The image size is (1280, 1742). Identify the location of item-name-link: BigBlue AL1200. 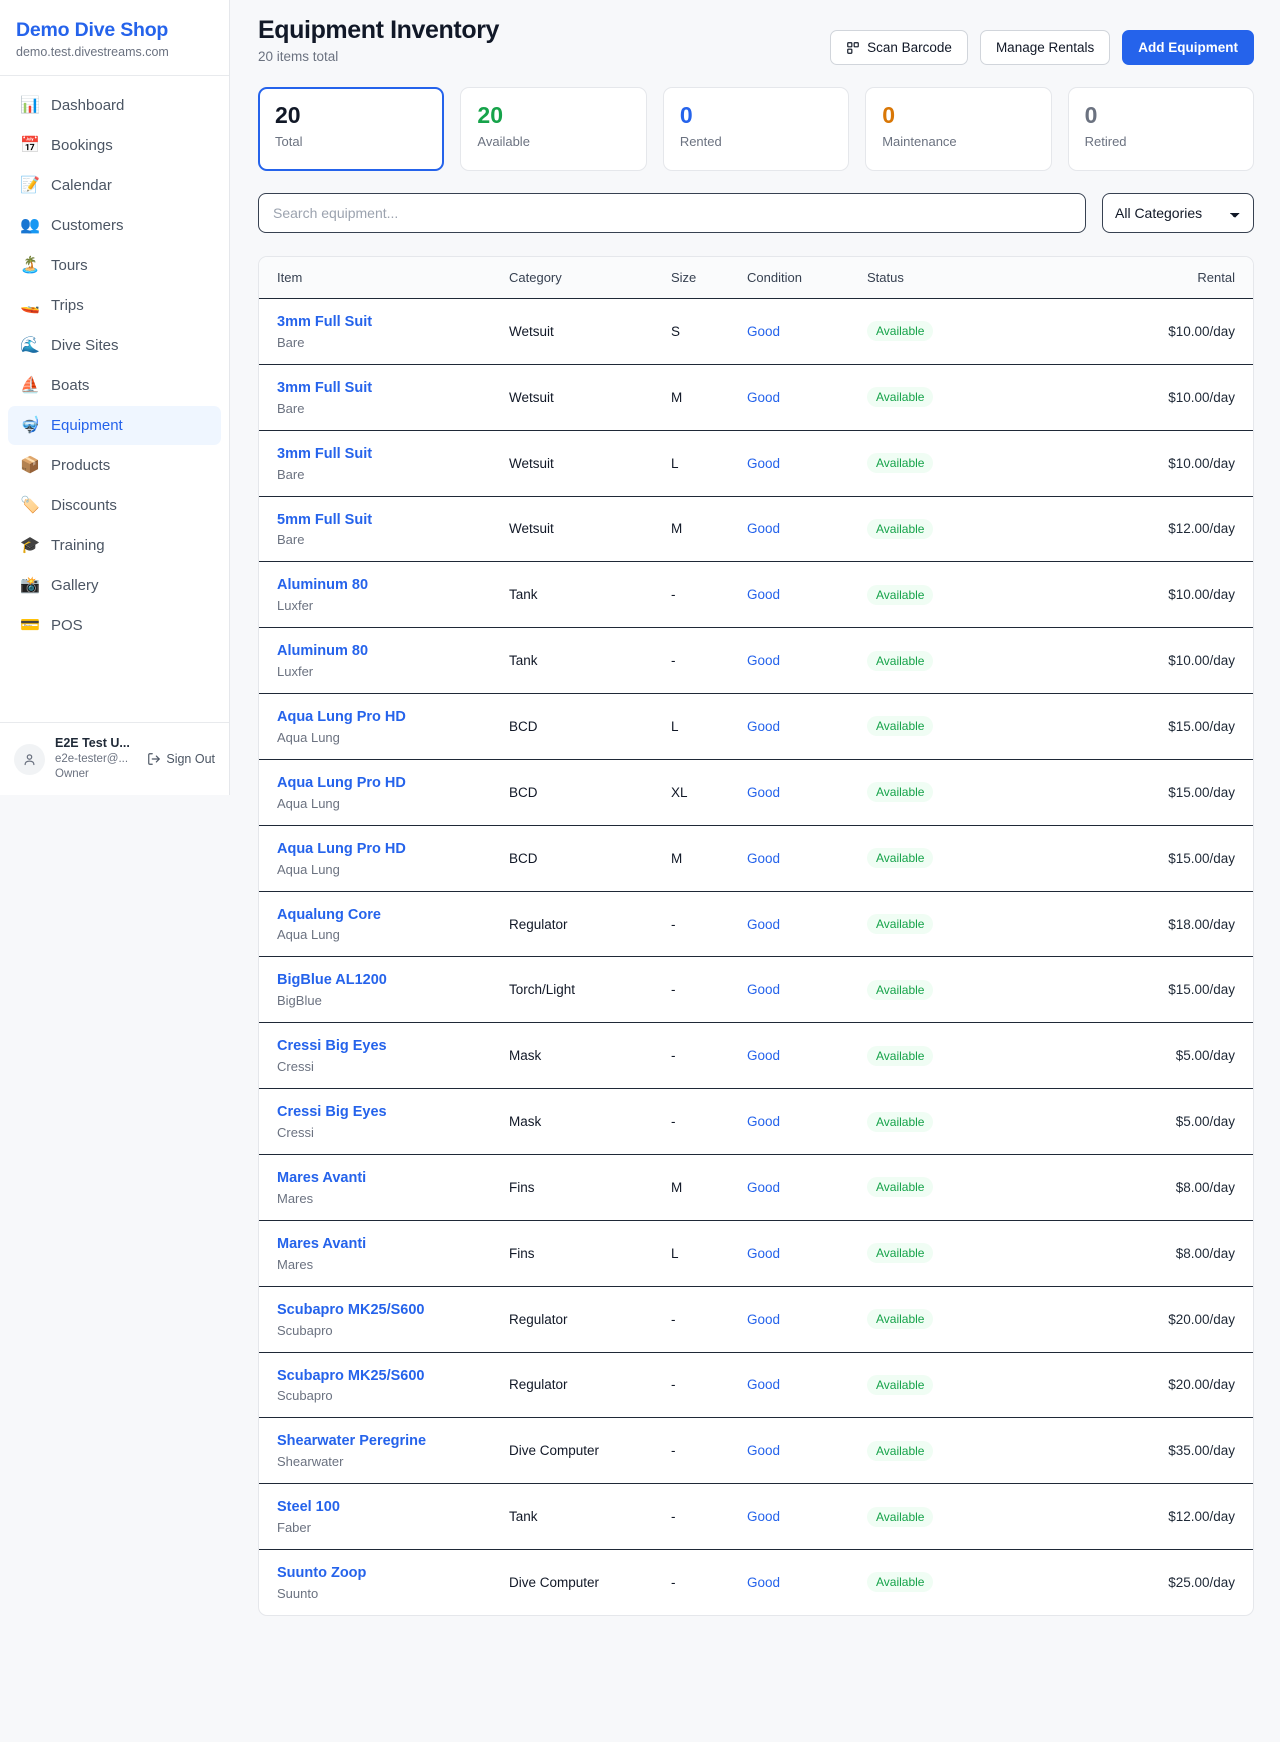
(332, 980).